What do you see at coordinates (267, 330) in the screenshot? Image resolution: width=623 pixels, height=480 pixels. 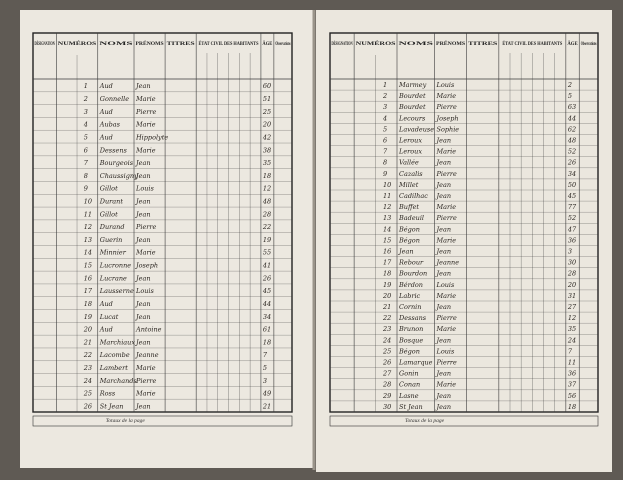 I see `entry-age: 61` at bounding box center [267, 330].